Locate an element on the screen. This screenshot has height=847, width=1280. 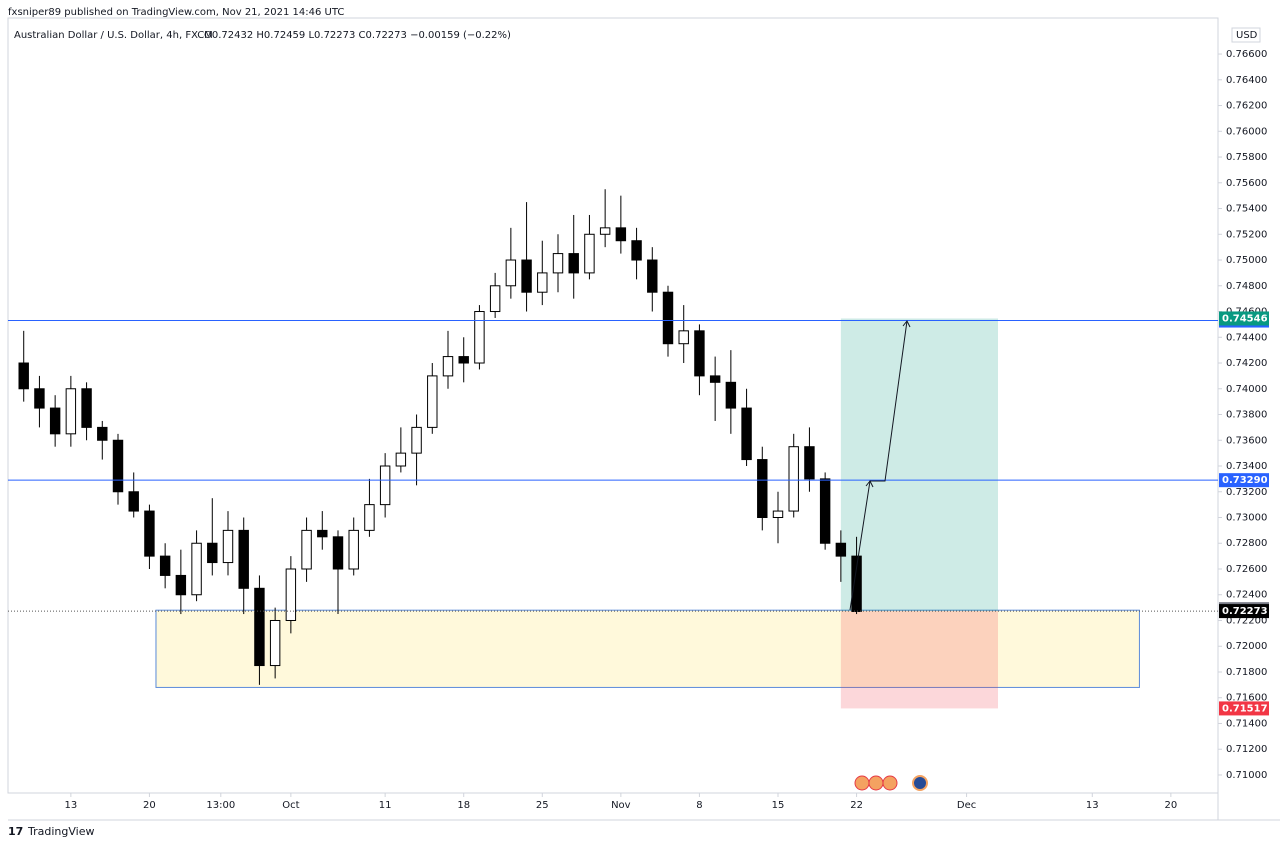
price-badge-label: 0.71517 is located at coordinates (1245, 708).